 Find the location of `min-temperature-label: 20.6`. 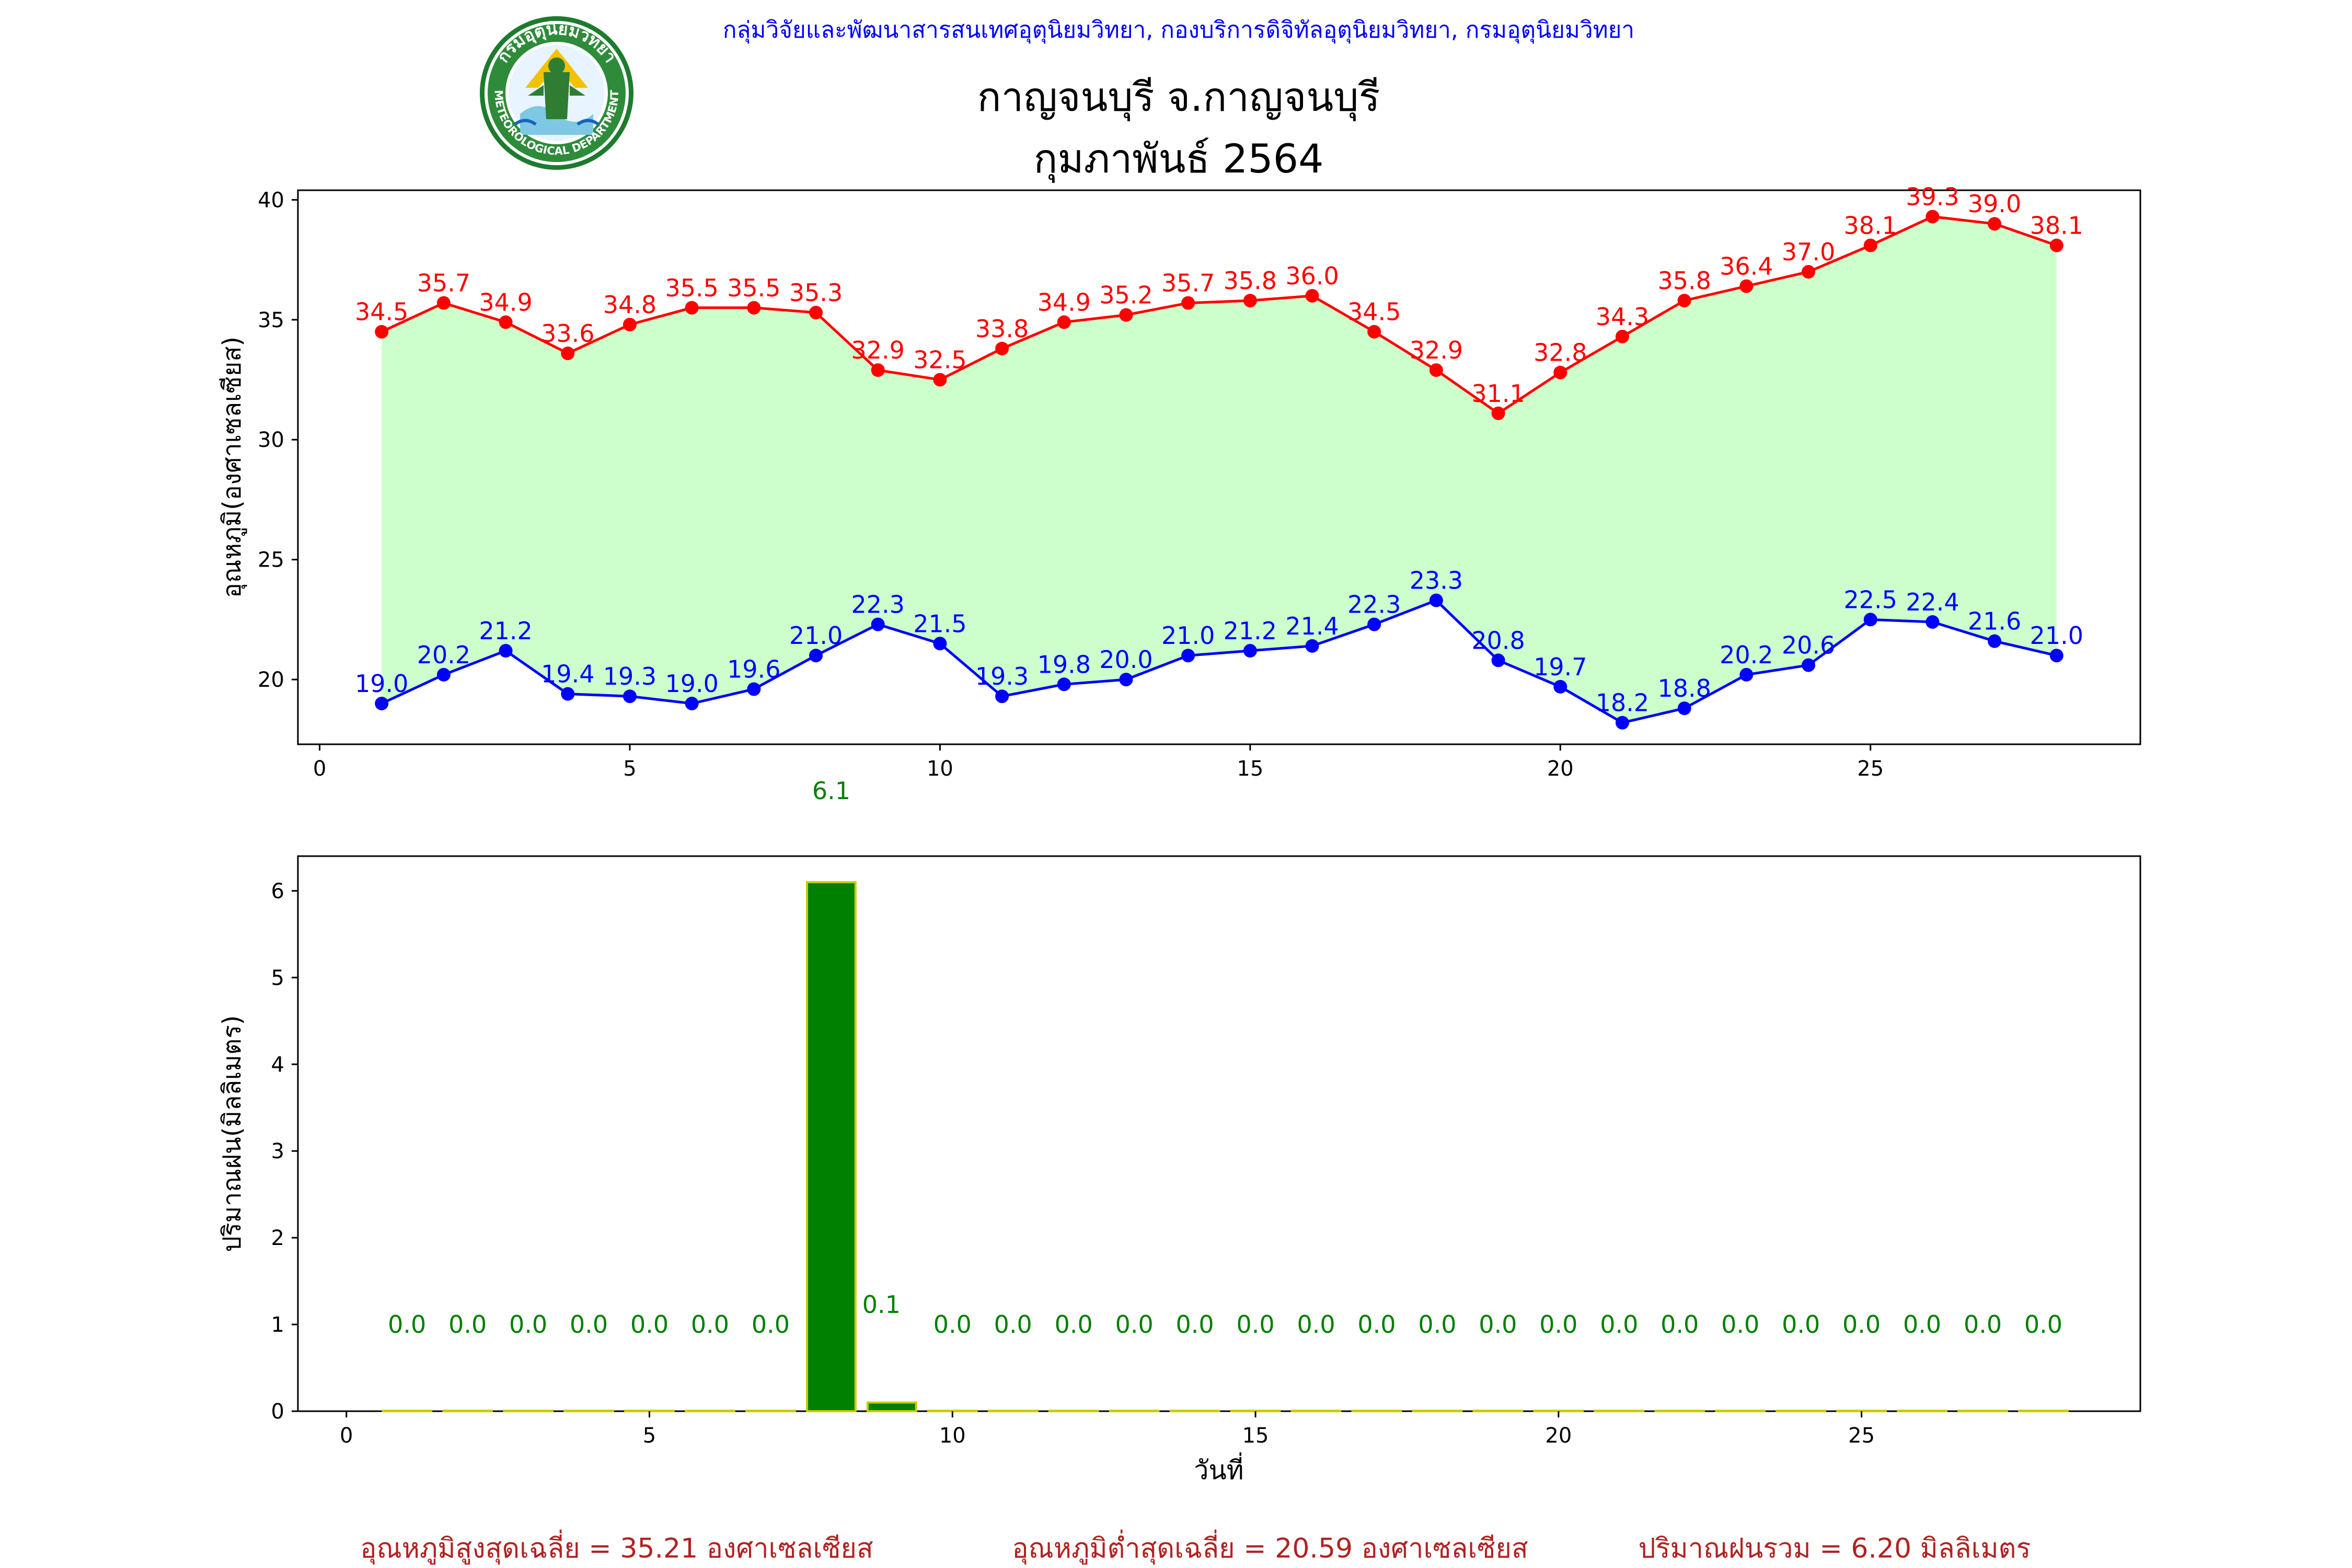

min-temperature-label: 20.6 is located at coordinates (1808, 645).